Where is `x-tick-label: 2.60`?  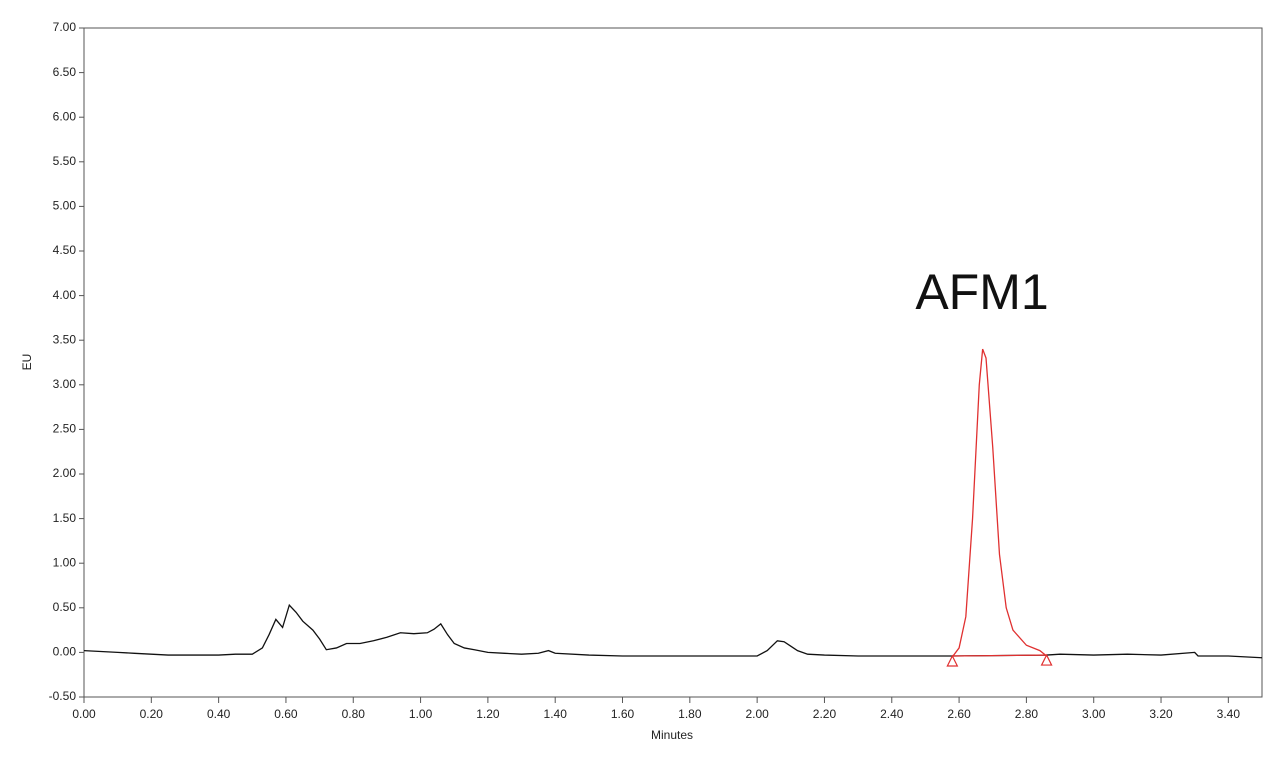 x-tick-label: 2.60 is located at coordinates (959, 714).